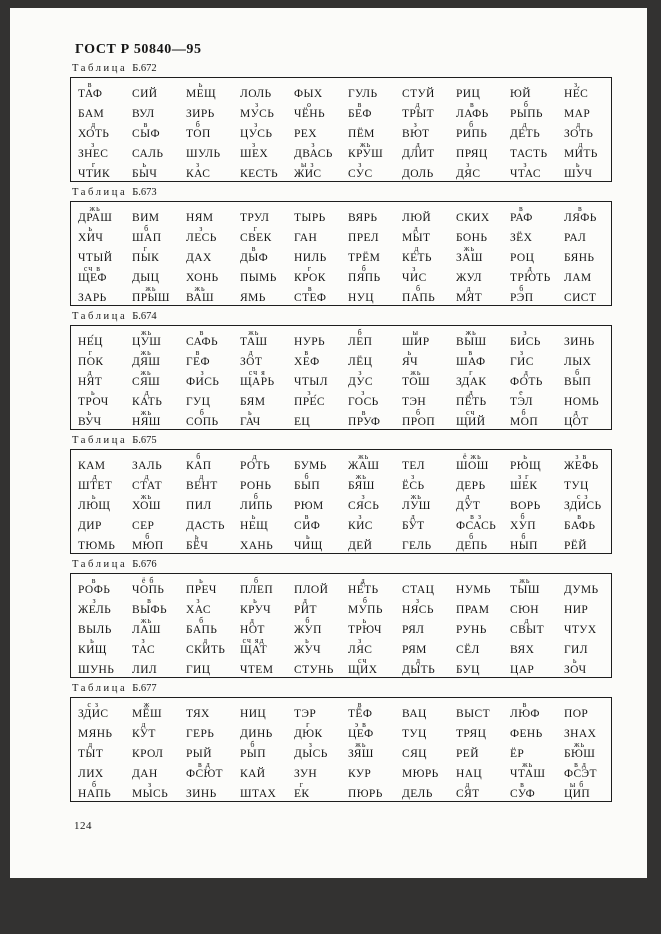 The height and width of the screenshot is (934, 661). Describe the element at coordinates (198, 666) in the screenshot. I see `syllable: ГИЦ` at that location.